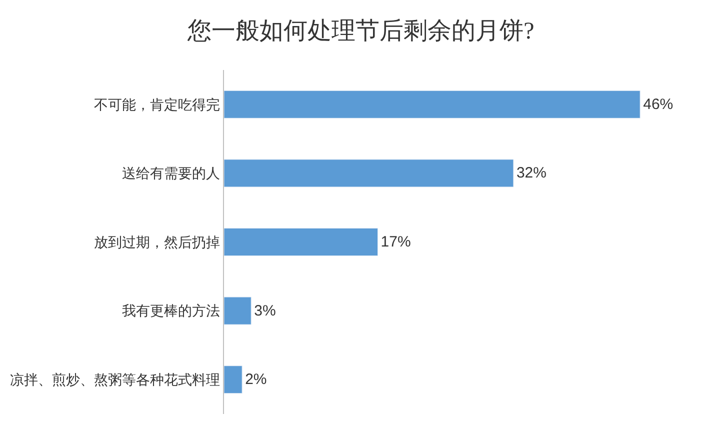  I want to click on y-tick-label: 不可能，肯定吃得完, so click(157, 105).